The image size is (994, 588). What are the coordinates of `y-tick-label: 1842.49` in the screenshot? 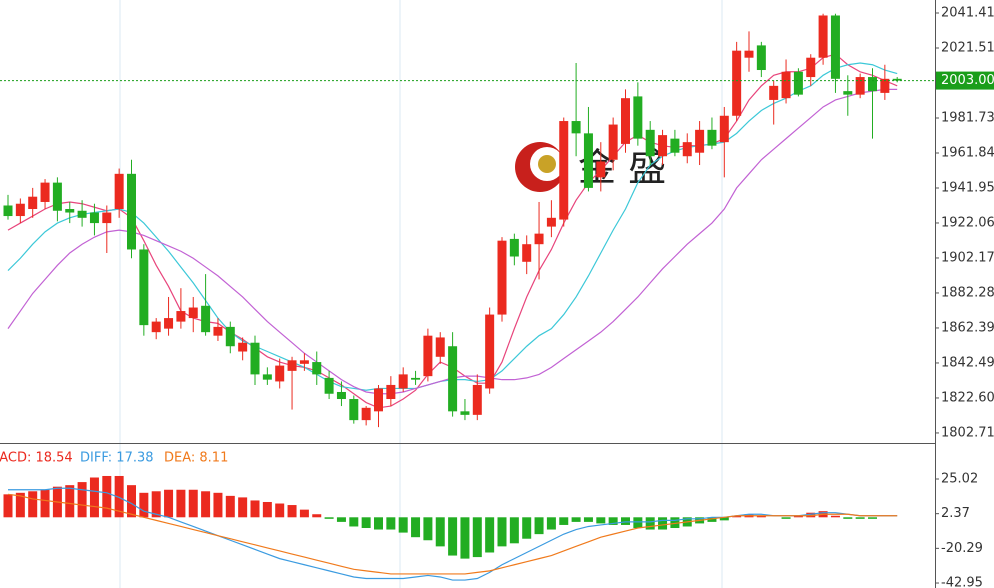 It's located at (967, 362).